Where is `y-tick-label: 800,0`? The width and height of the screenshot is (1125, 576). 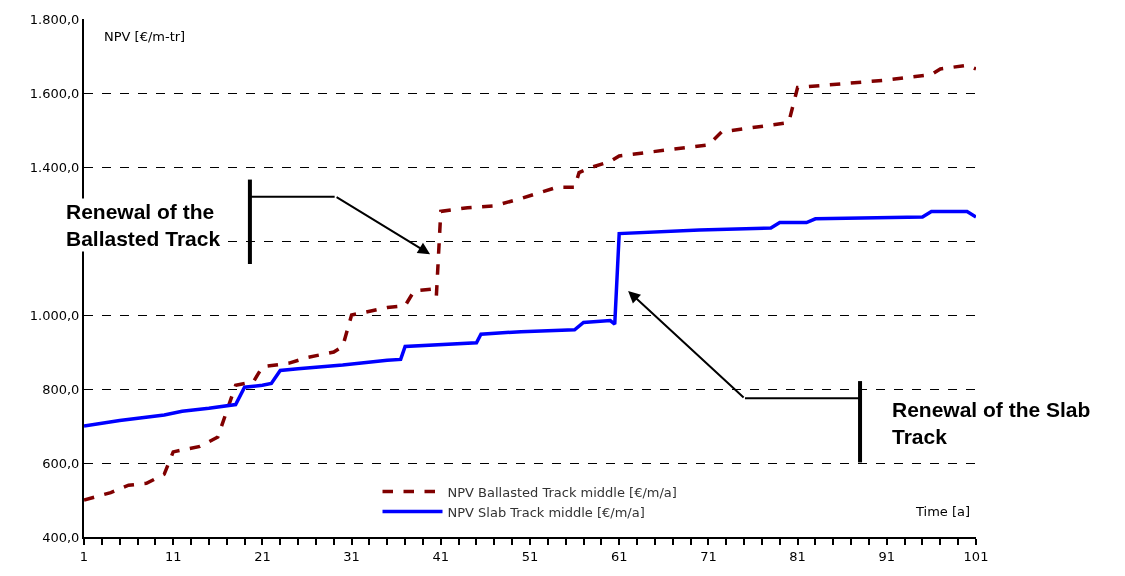
y-tick-label: 800,0 is located at coordinates (61, 389).